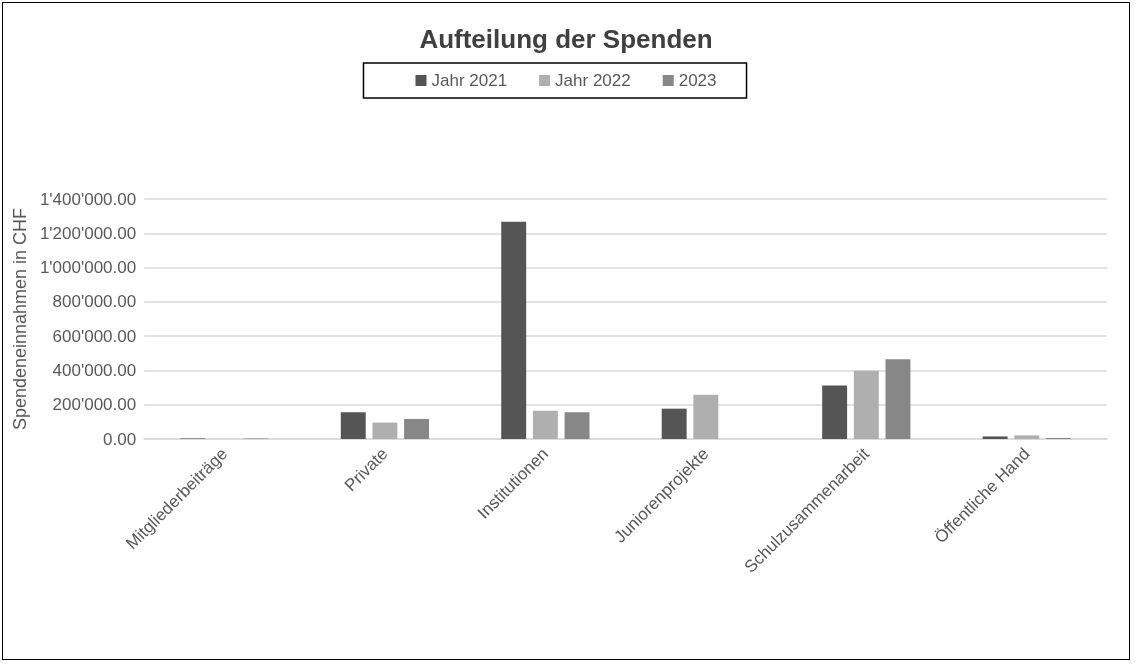 The image size is (1136, 666). I want to click on y-tick-label: 1'400'000.00, so click(88, 199).